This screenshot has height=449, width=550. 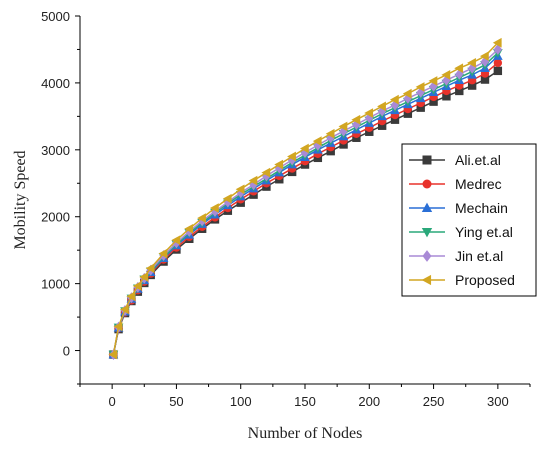 I want to click on legend-label: Jin et.al, so click(x=479, y=256).